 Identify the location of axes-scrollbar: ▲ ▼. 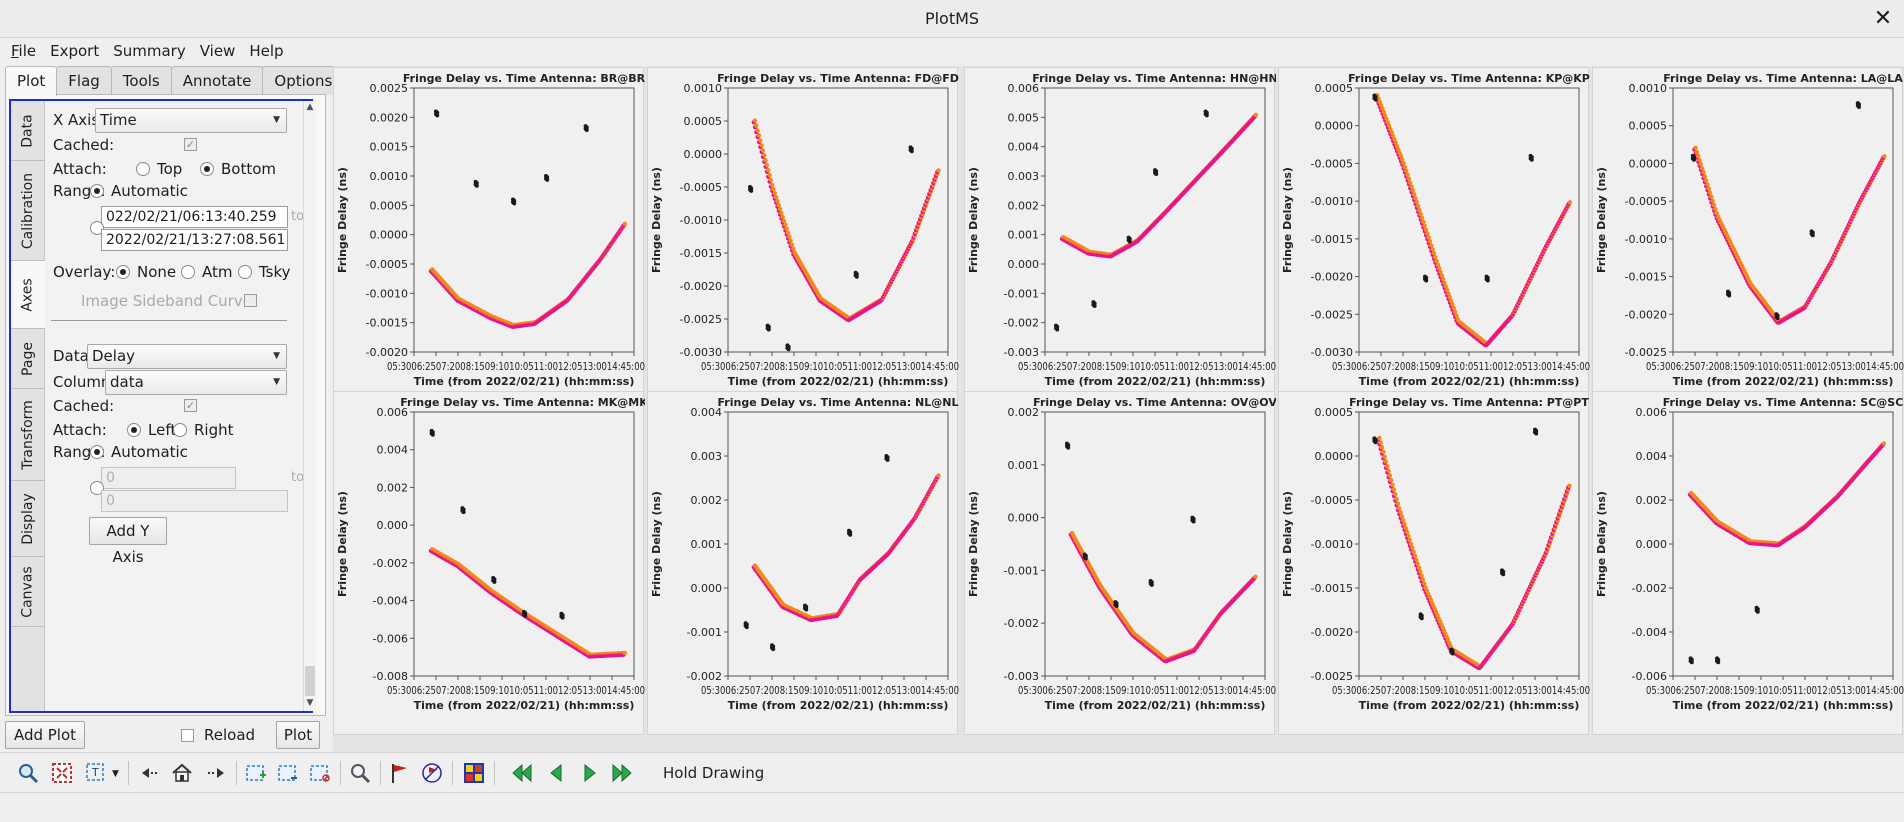
(309, 406).